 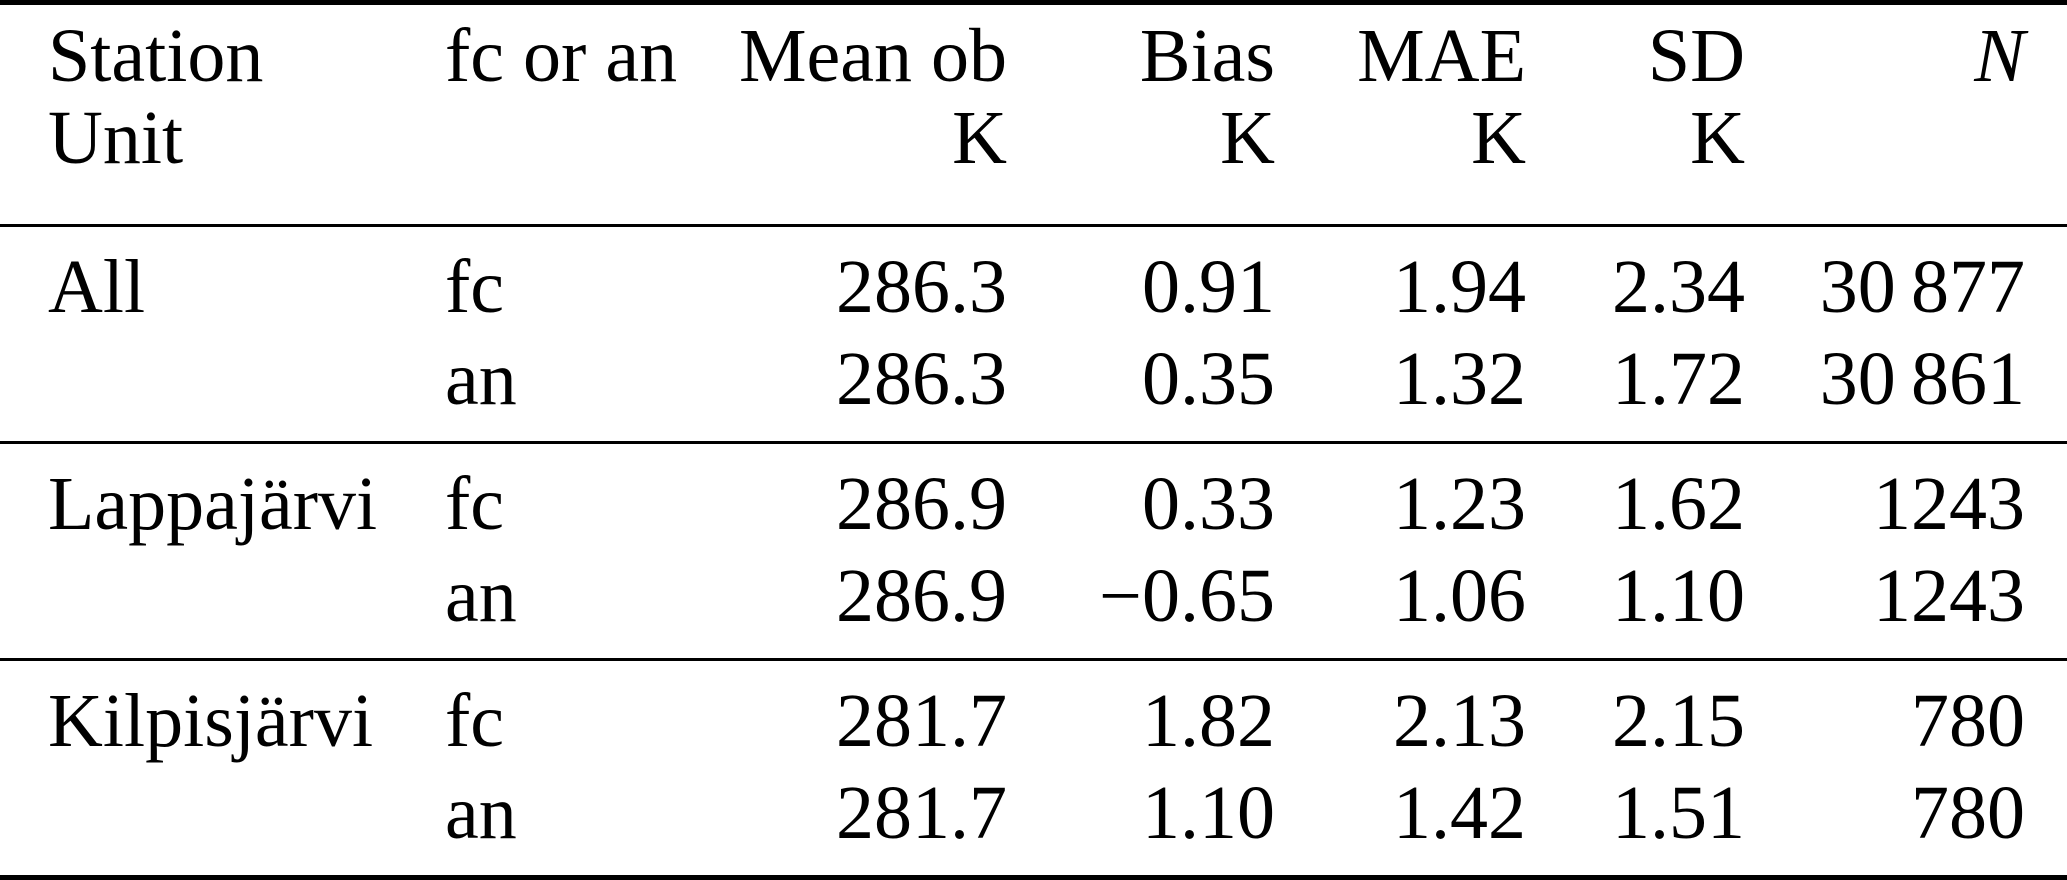 I want to click on col-header-sd: SD, so click(x=1696, y=56).